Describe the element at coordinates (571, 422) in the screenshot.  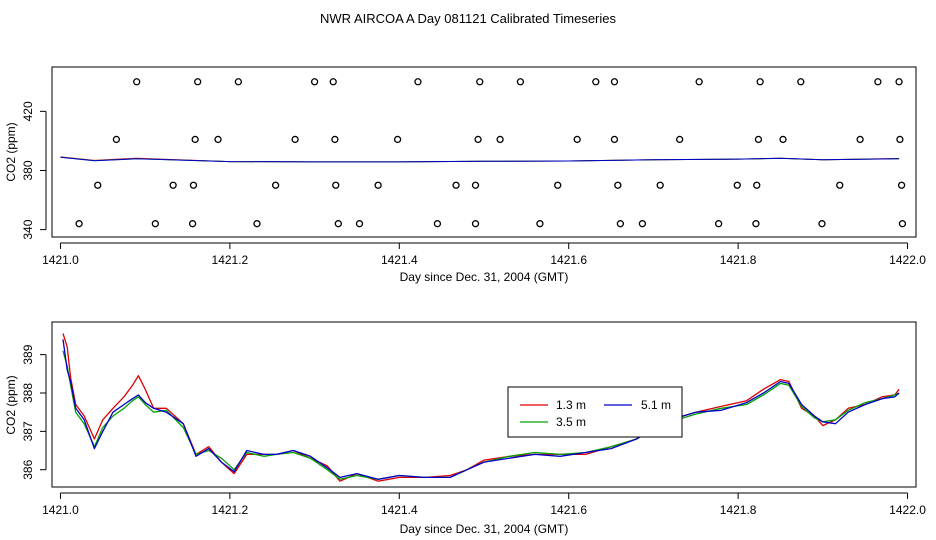
I see `legend-label-3: 3.5 m` at that location.